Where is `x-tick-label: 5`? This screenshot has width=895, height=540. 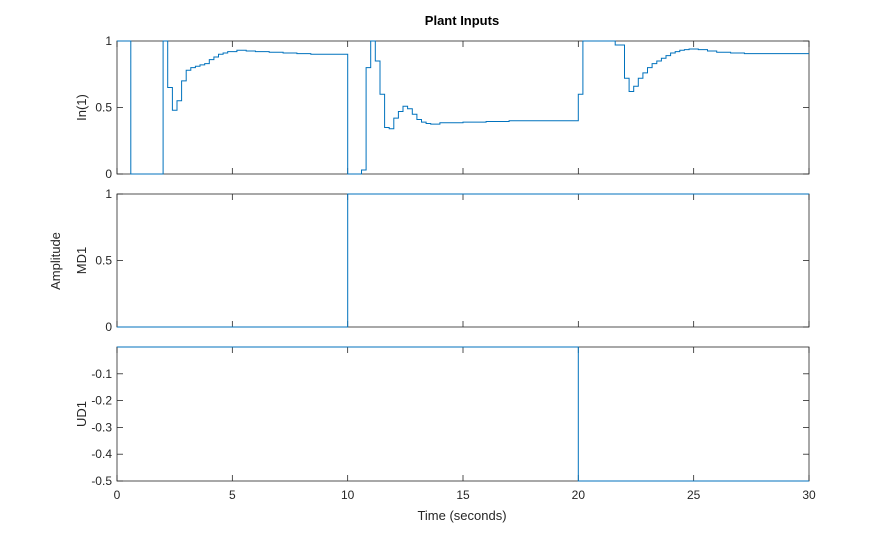
x-tick-label: 5 is located at coordinates (232, 495).